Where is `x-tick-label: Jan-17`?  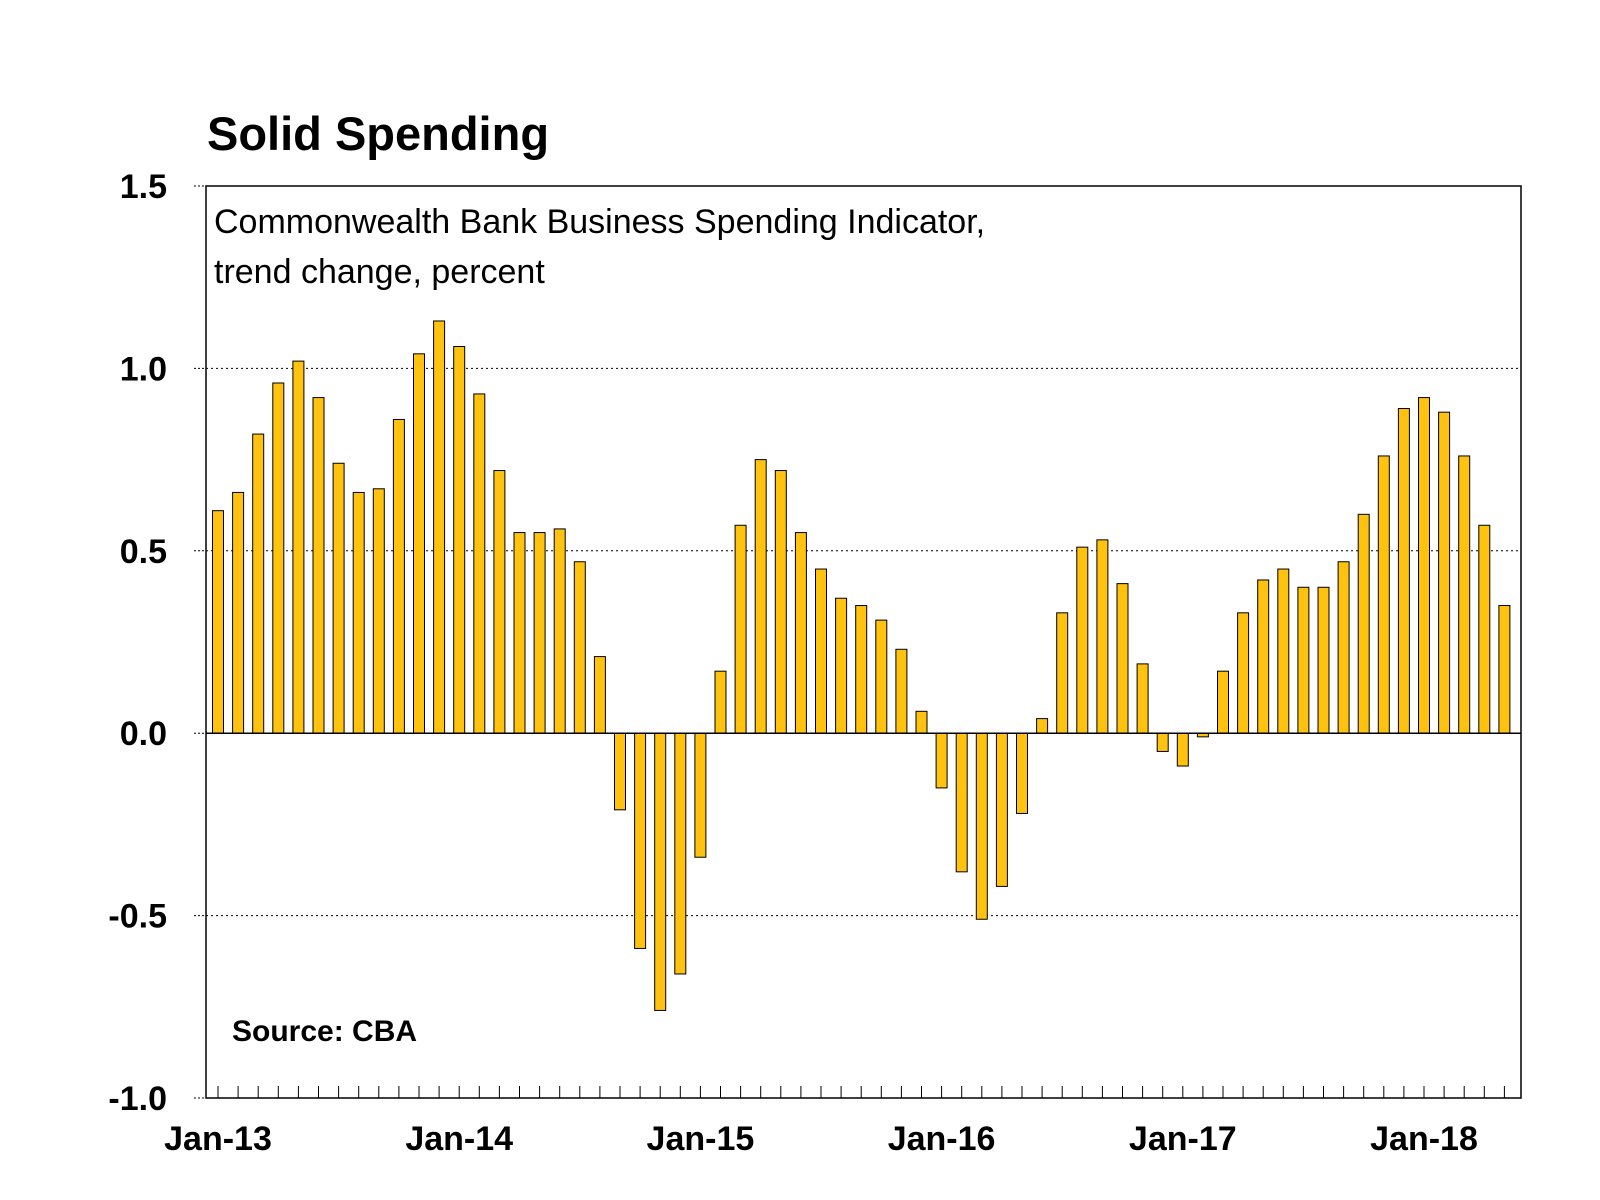 x-tick-label: Jan-17 is located at coordinates (1183, 1139).